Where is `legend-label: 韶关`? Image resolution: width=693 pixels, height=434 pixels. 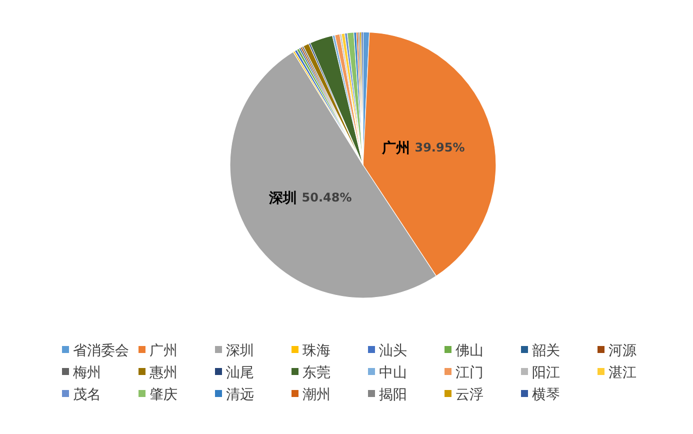 legend-label: 韶关 is located at coordinates (546, 351).